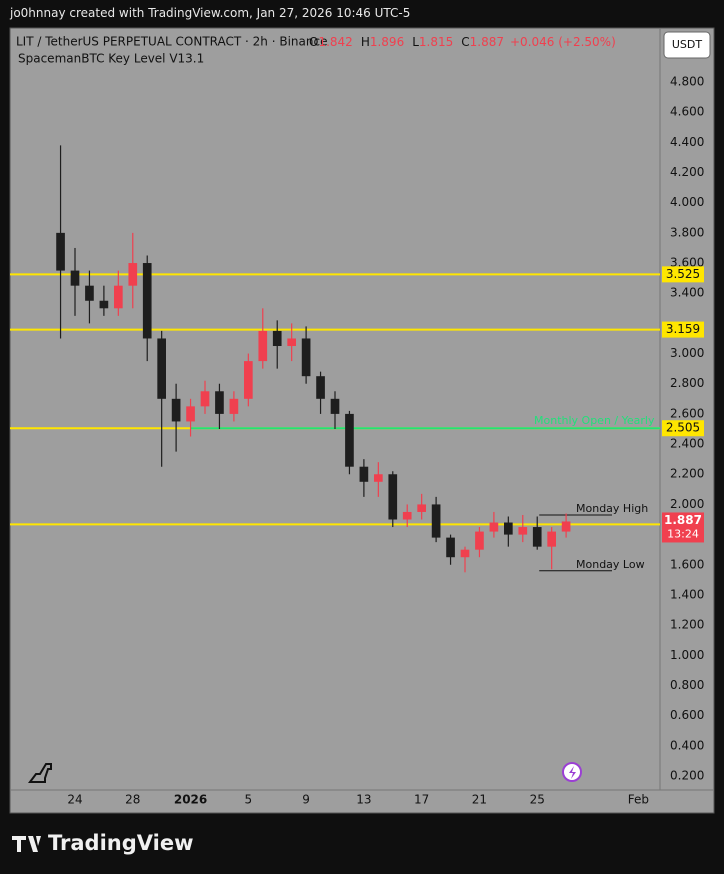  I want to click on last-price-label: 1.887, so click(683, 520).